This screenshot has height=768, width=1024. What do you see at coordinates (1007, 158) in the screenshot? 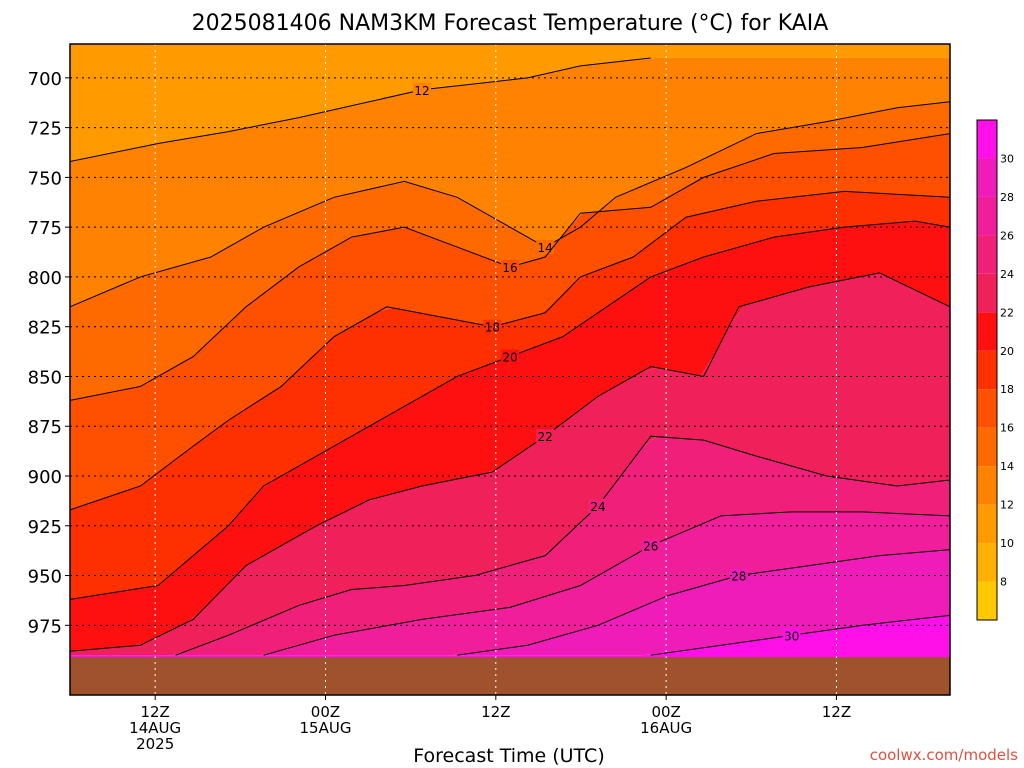
I see `colorbar-label: 30` at bounding box center [1007, 158].